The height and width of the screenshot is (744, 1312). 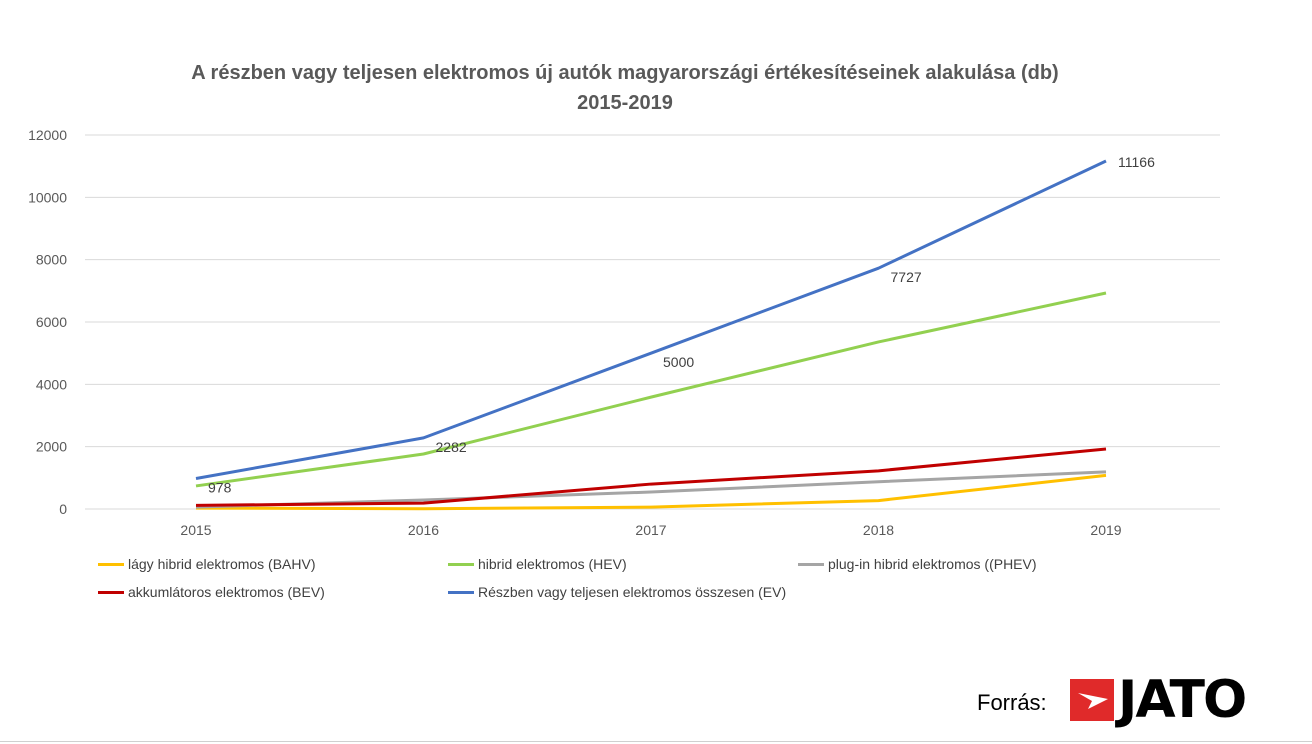 What do you see at coordinates (552, 564) in the screenshot?
I see `legend-label: hibrid elektromos (HEV)` at bounding box center [552, 564].